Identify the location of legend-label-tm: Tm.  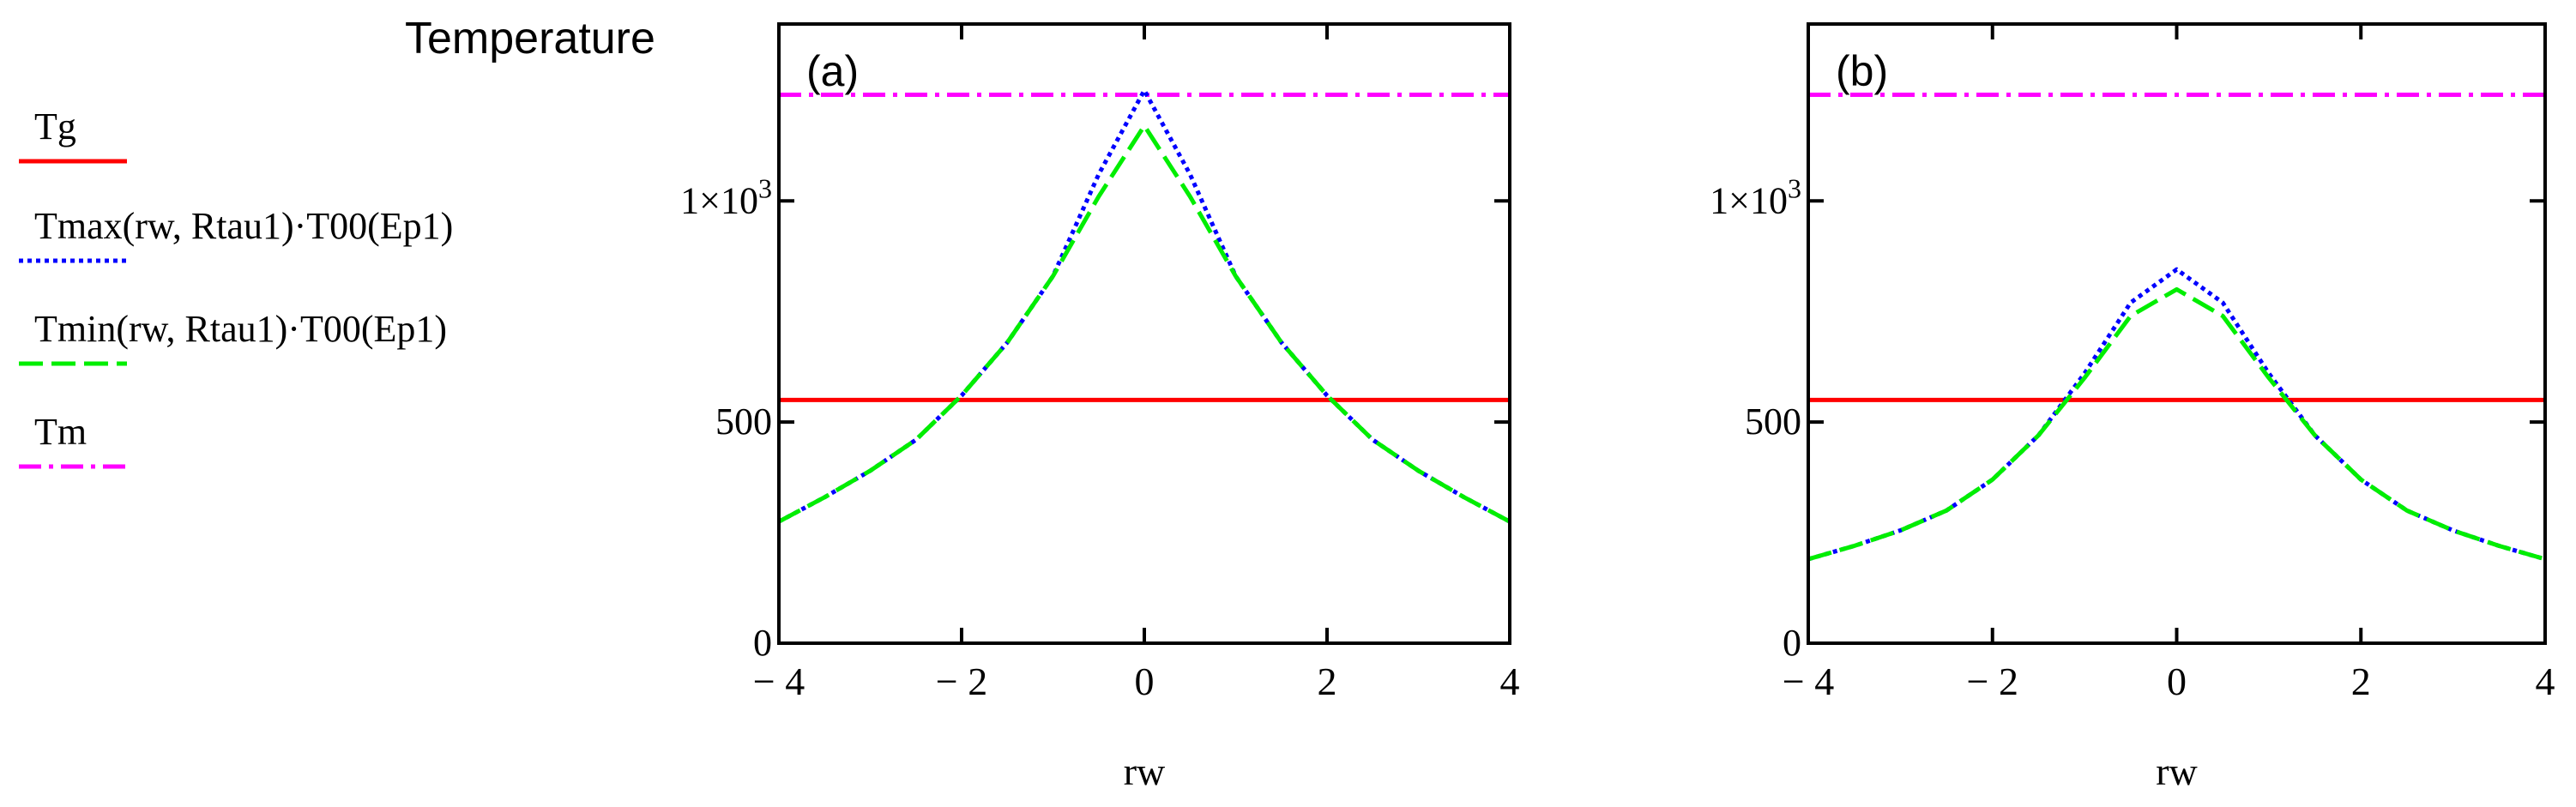
(60, 432).